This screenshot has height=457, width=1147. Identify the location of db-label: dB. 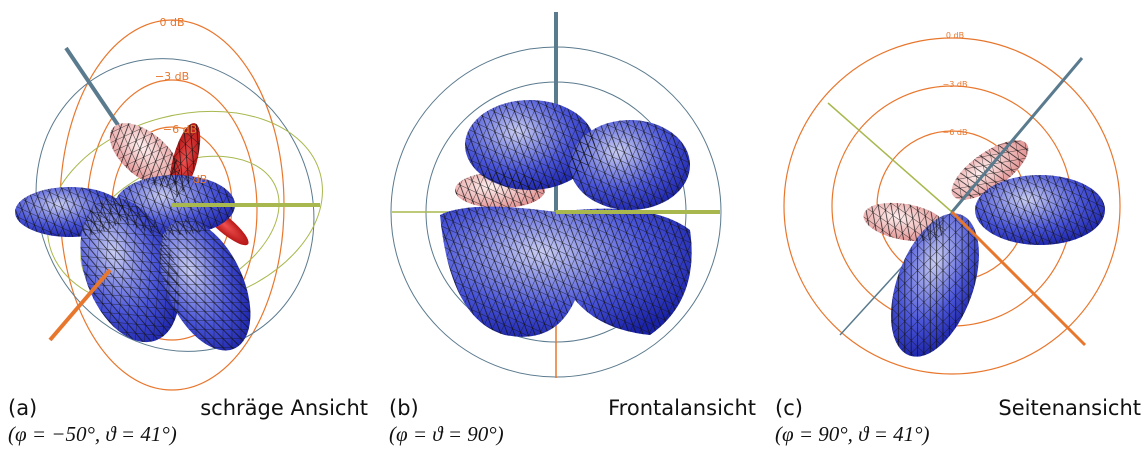
(200, 179).